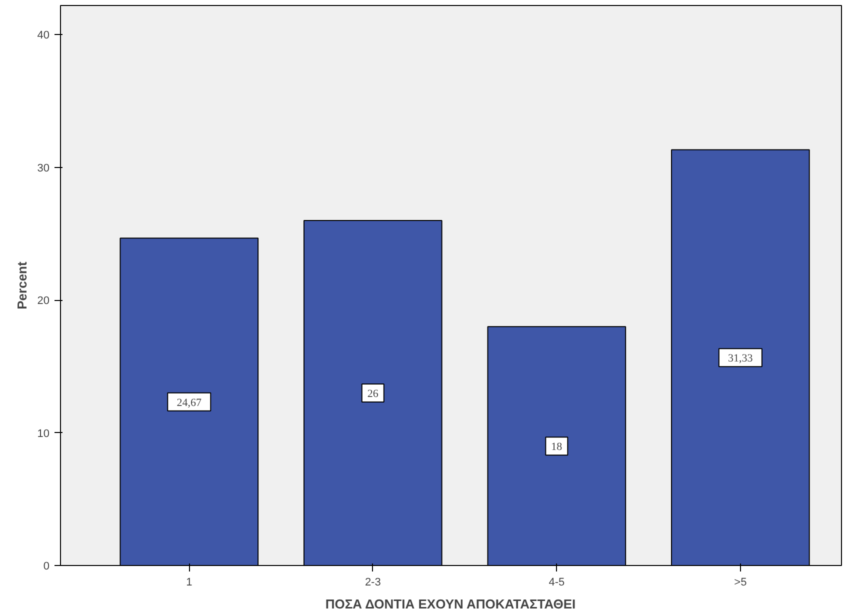 Image resolution: width=846 pixels, height=615 pixels. I want to click on x-tick-label: >5, so click(740, 582).